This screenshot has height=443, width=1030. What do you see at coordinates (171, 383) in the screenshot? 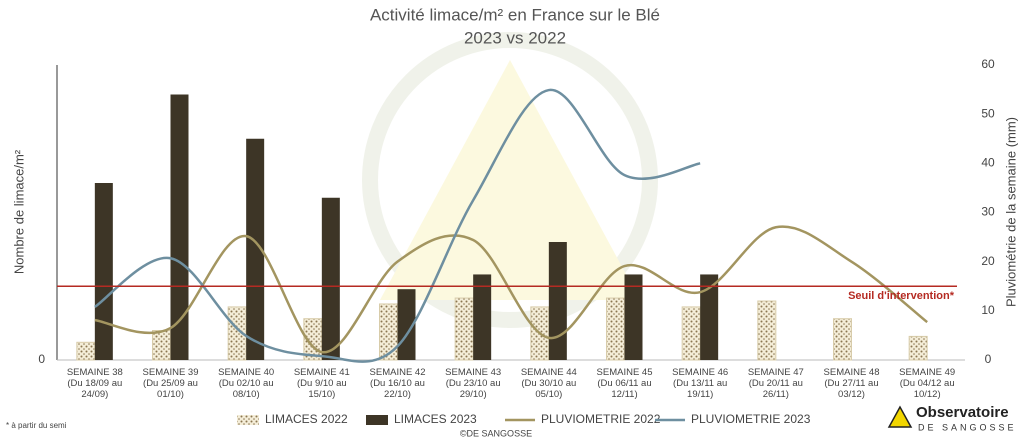
I see `x-tick-label: SEMAINE 39 (Du 25/09 au 01/10)` at bounding box center [171, 383].